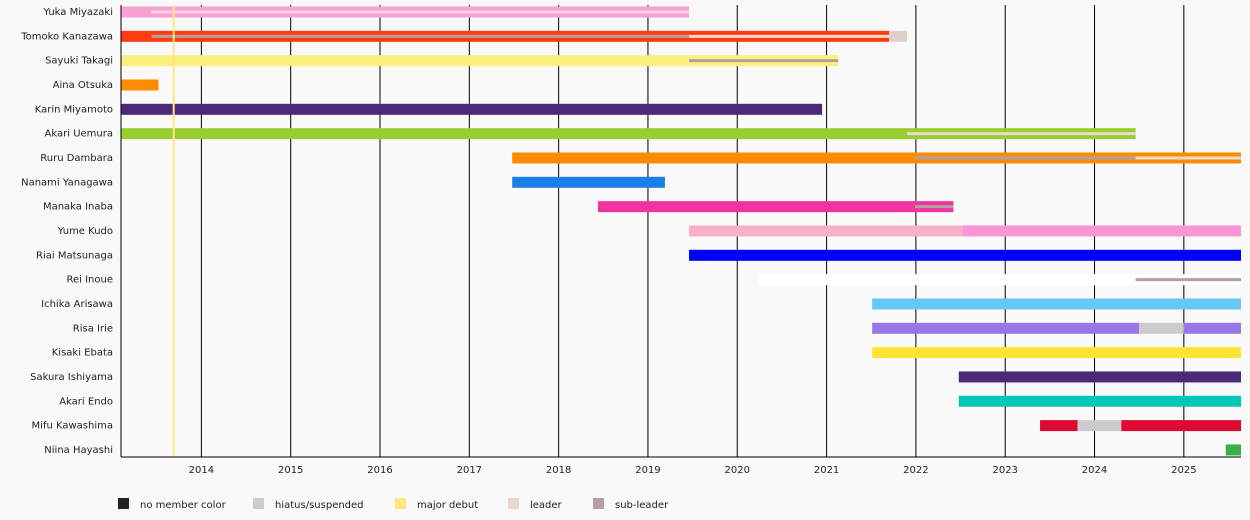  What do you see at coordinates (78, 450) in the screenshot?
I see `row-label: Niina Hayashi` at bounding box center [78, 450].